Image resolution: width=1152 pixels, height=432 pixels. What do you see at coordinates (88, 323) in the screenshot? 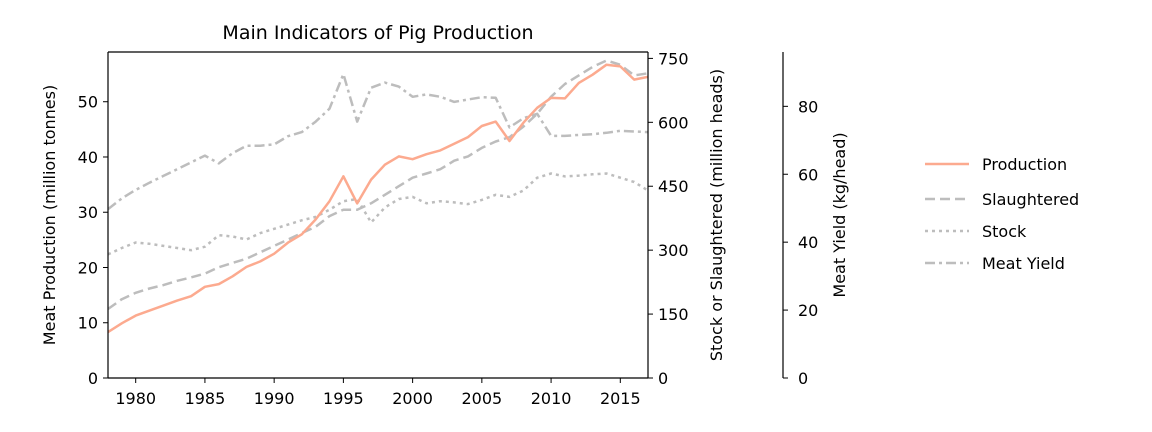
I see `y-left-tick-label: 10` at bounding box center [88, 323].